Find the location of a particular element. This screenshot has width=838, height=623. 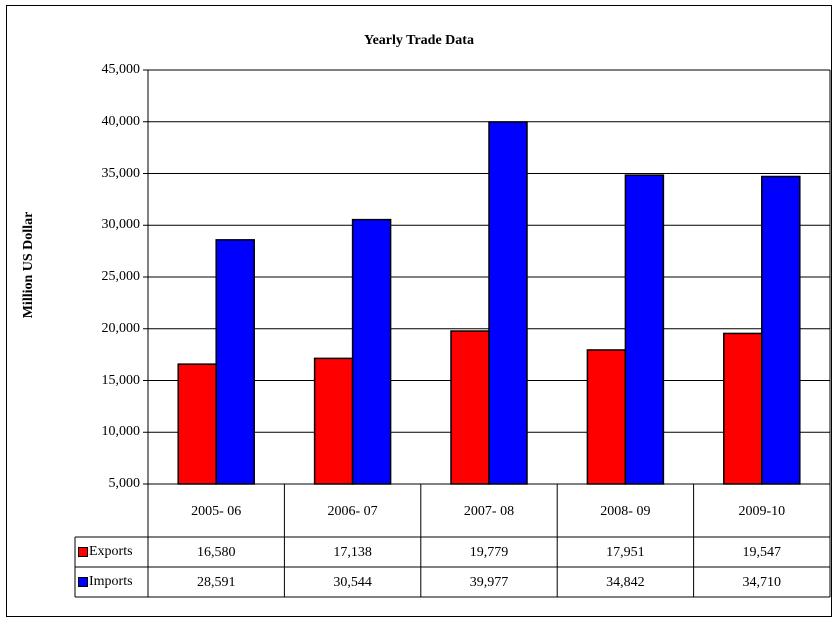

y-tick-label: 10,000 is located at coordinates (121, 432).